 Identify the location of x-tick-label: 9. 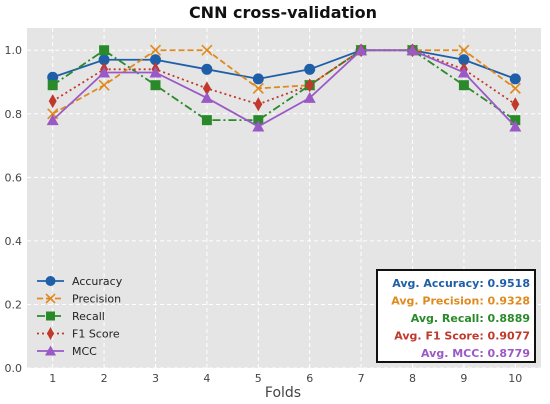
(463, 378).